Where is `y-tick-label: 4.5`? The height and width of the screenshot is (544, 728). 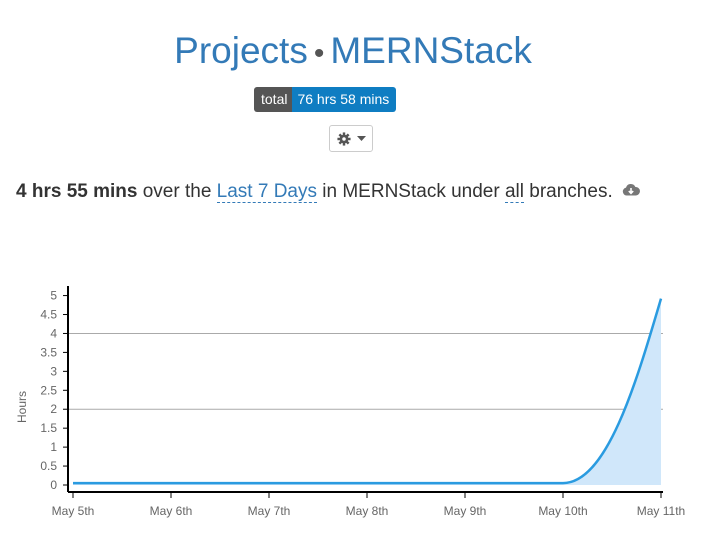
y-tick-label: 4.5 is located at coordinates (48, 315).